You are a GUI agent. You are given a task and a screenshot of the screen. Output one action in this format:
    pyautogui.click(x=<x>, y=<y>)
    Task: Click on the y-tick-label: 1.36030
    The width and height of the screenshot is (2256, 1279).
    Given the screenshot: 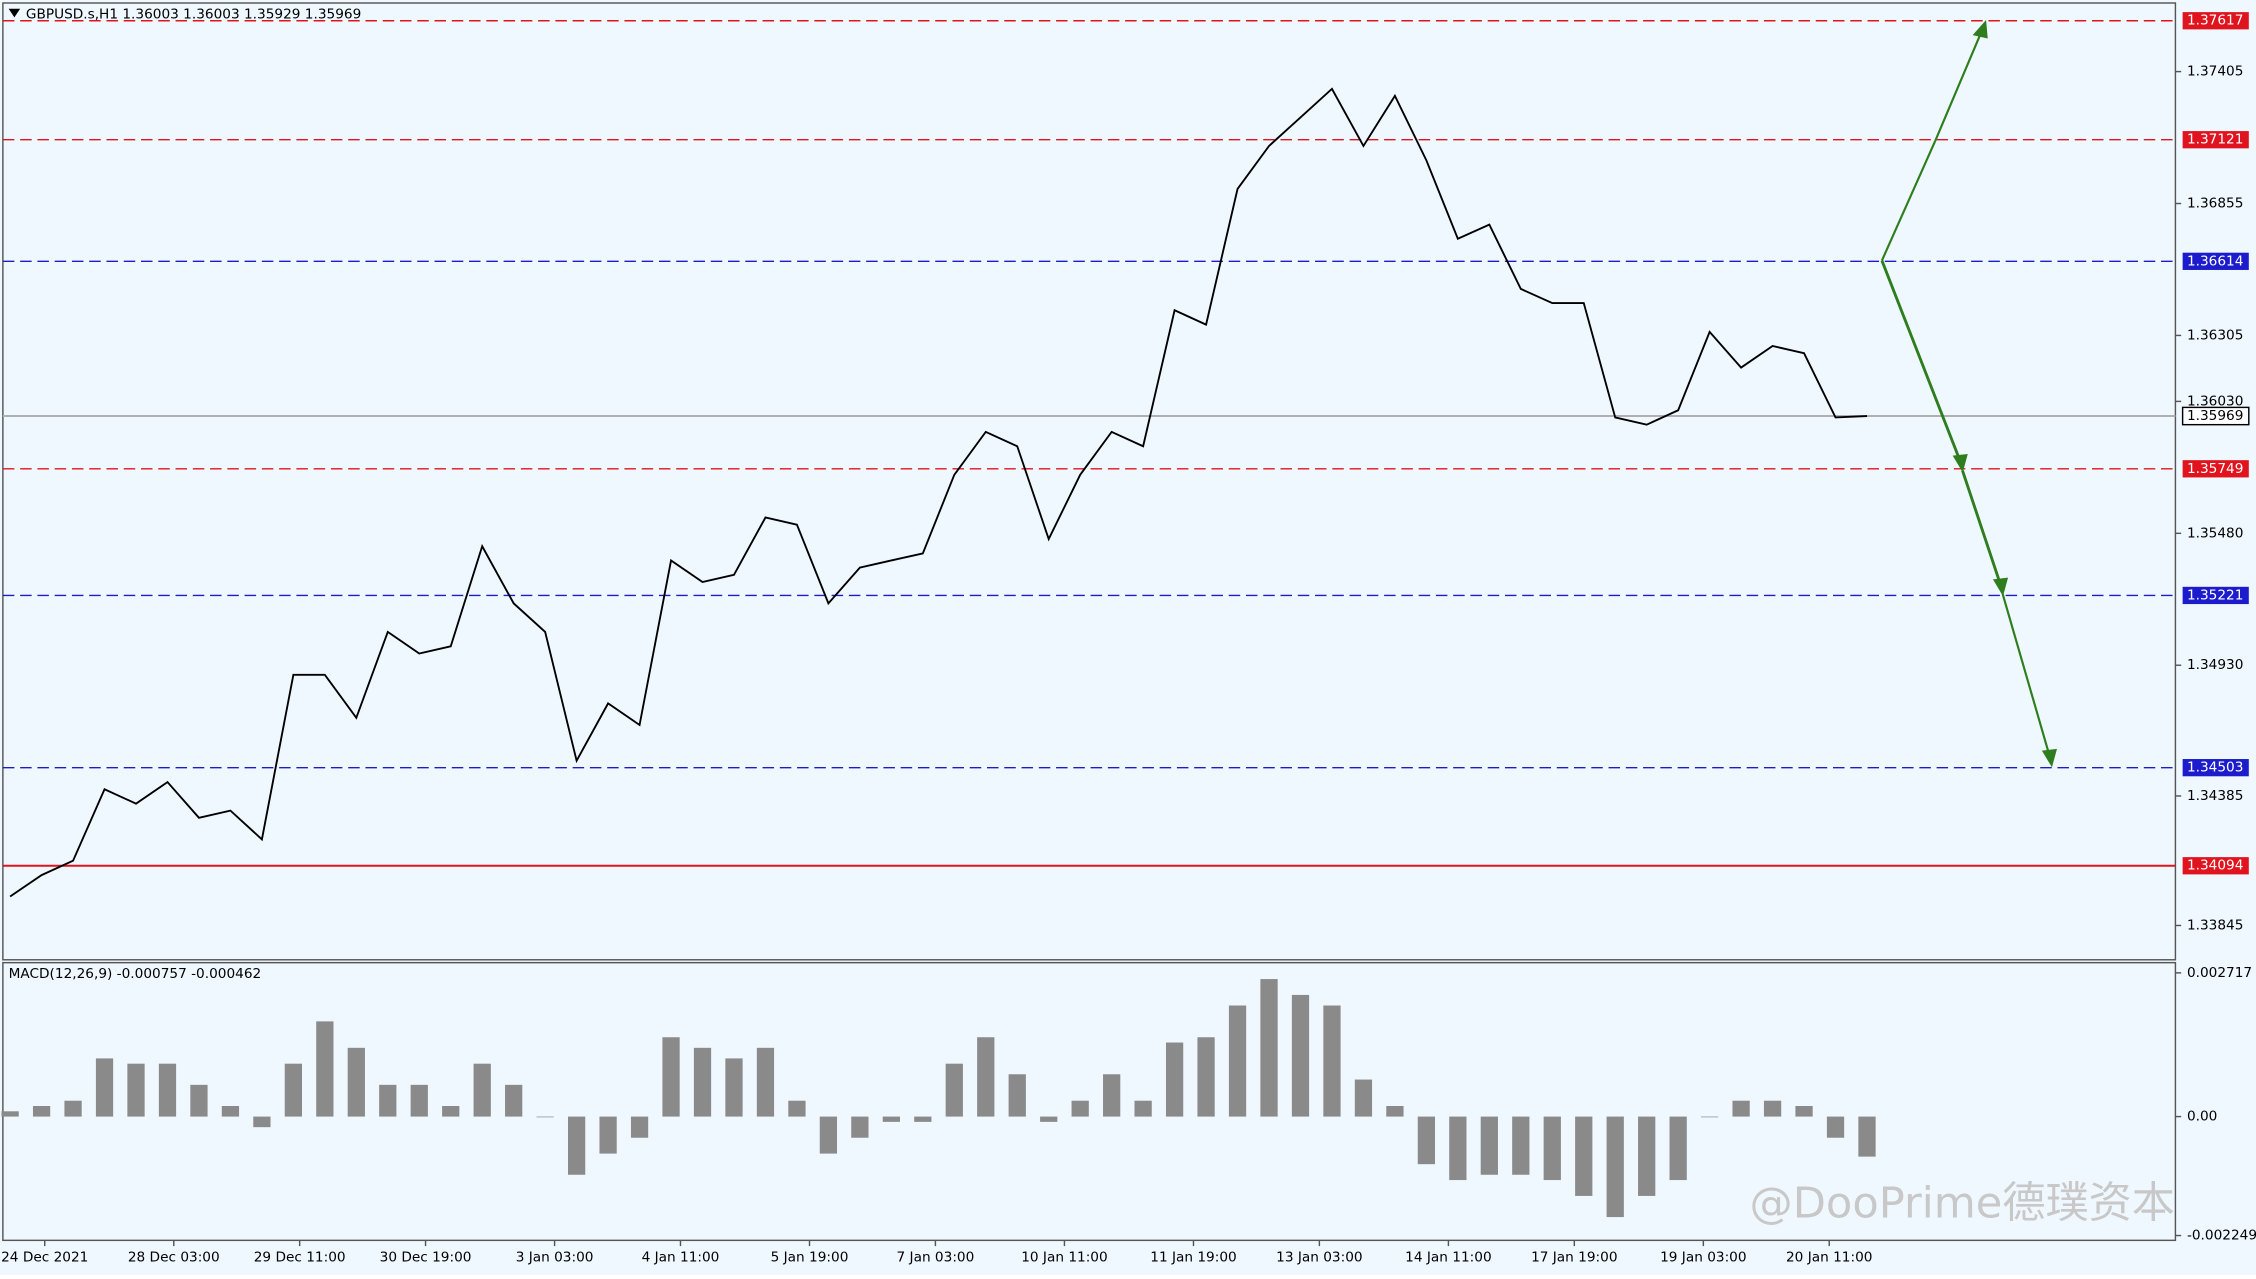 What is the action you would take?
    pyautogui.click(x=2215, y=401)
    